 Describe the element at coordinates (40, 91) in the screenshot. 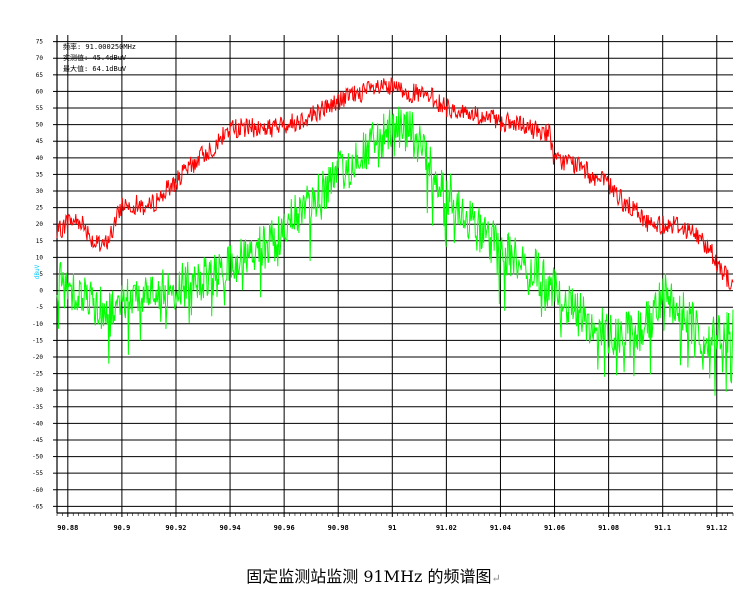

I see `y-tick-label: 60` at that location.